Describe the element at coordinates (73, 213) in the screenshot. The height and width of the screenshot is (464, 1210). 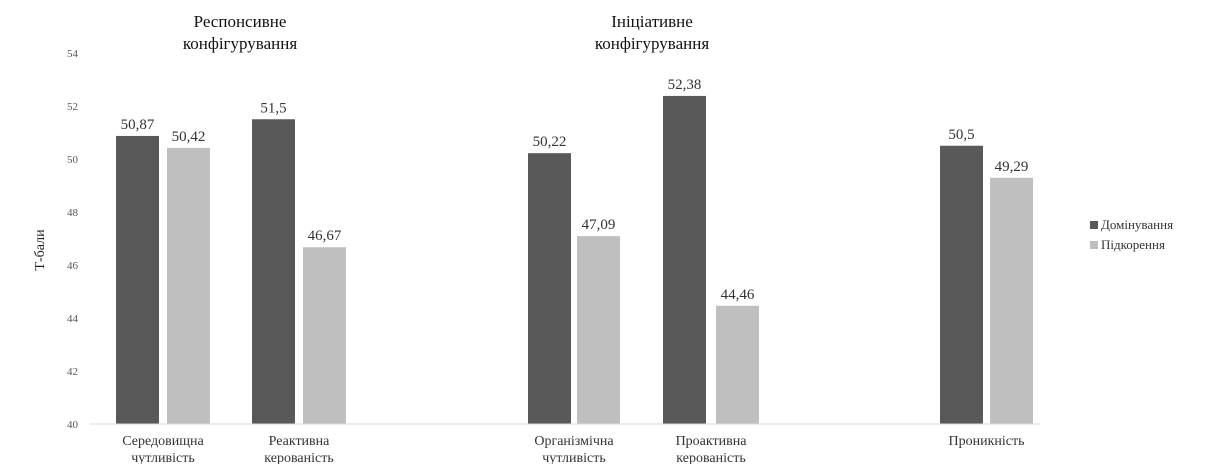
I see `y-tick-label: 48` at that location.